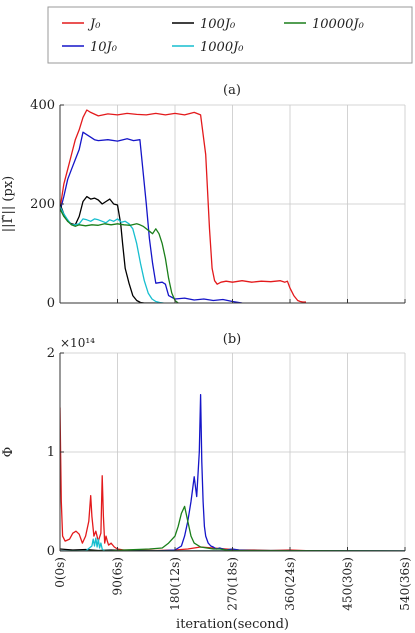  What do you see at coordinates (290, 584) in the screenshot?
I see `x-tick-label-4: 360(24s)` at bounding box center [290, 584].